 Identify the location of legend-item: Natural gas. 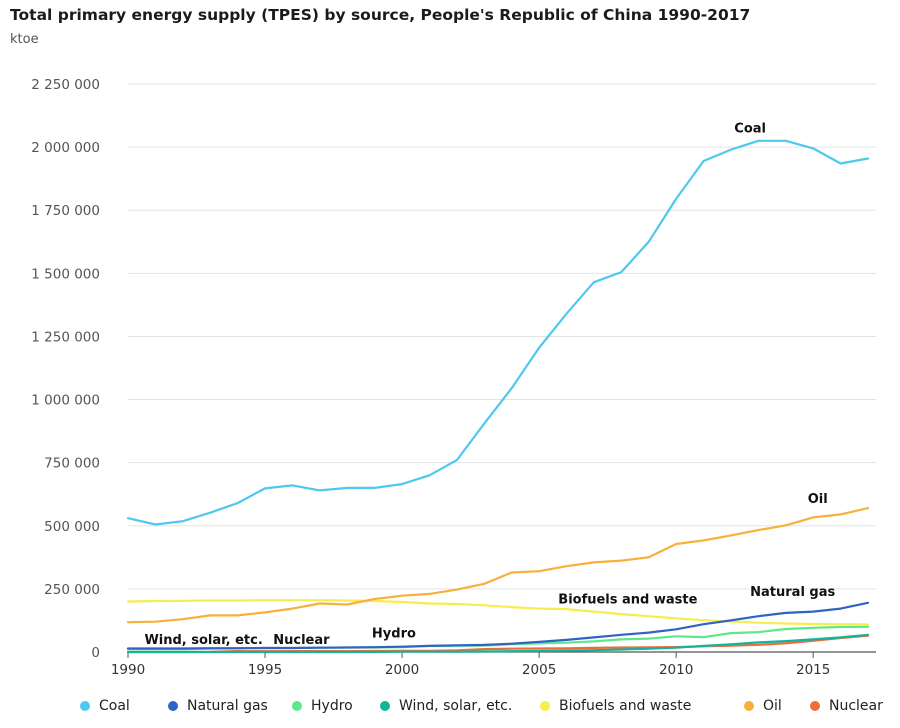
(218, 706).